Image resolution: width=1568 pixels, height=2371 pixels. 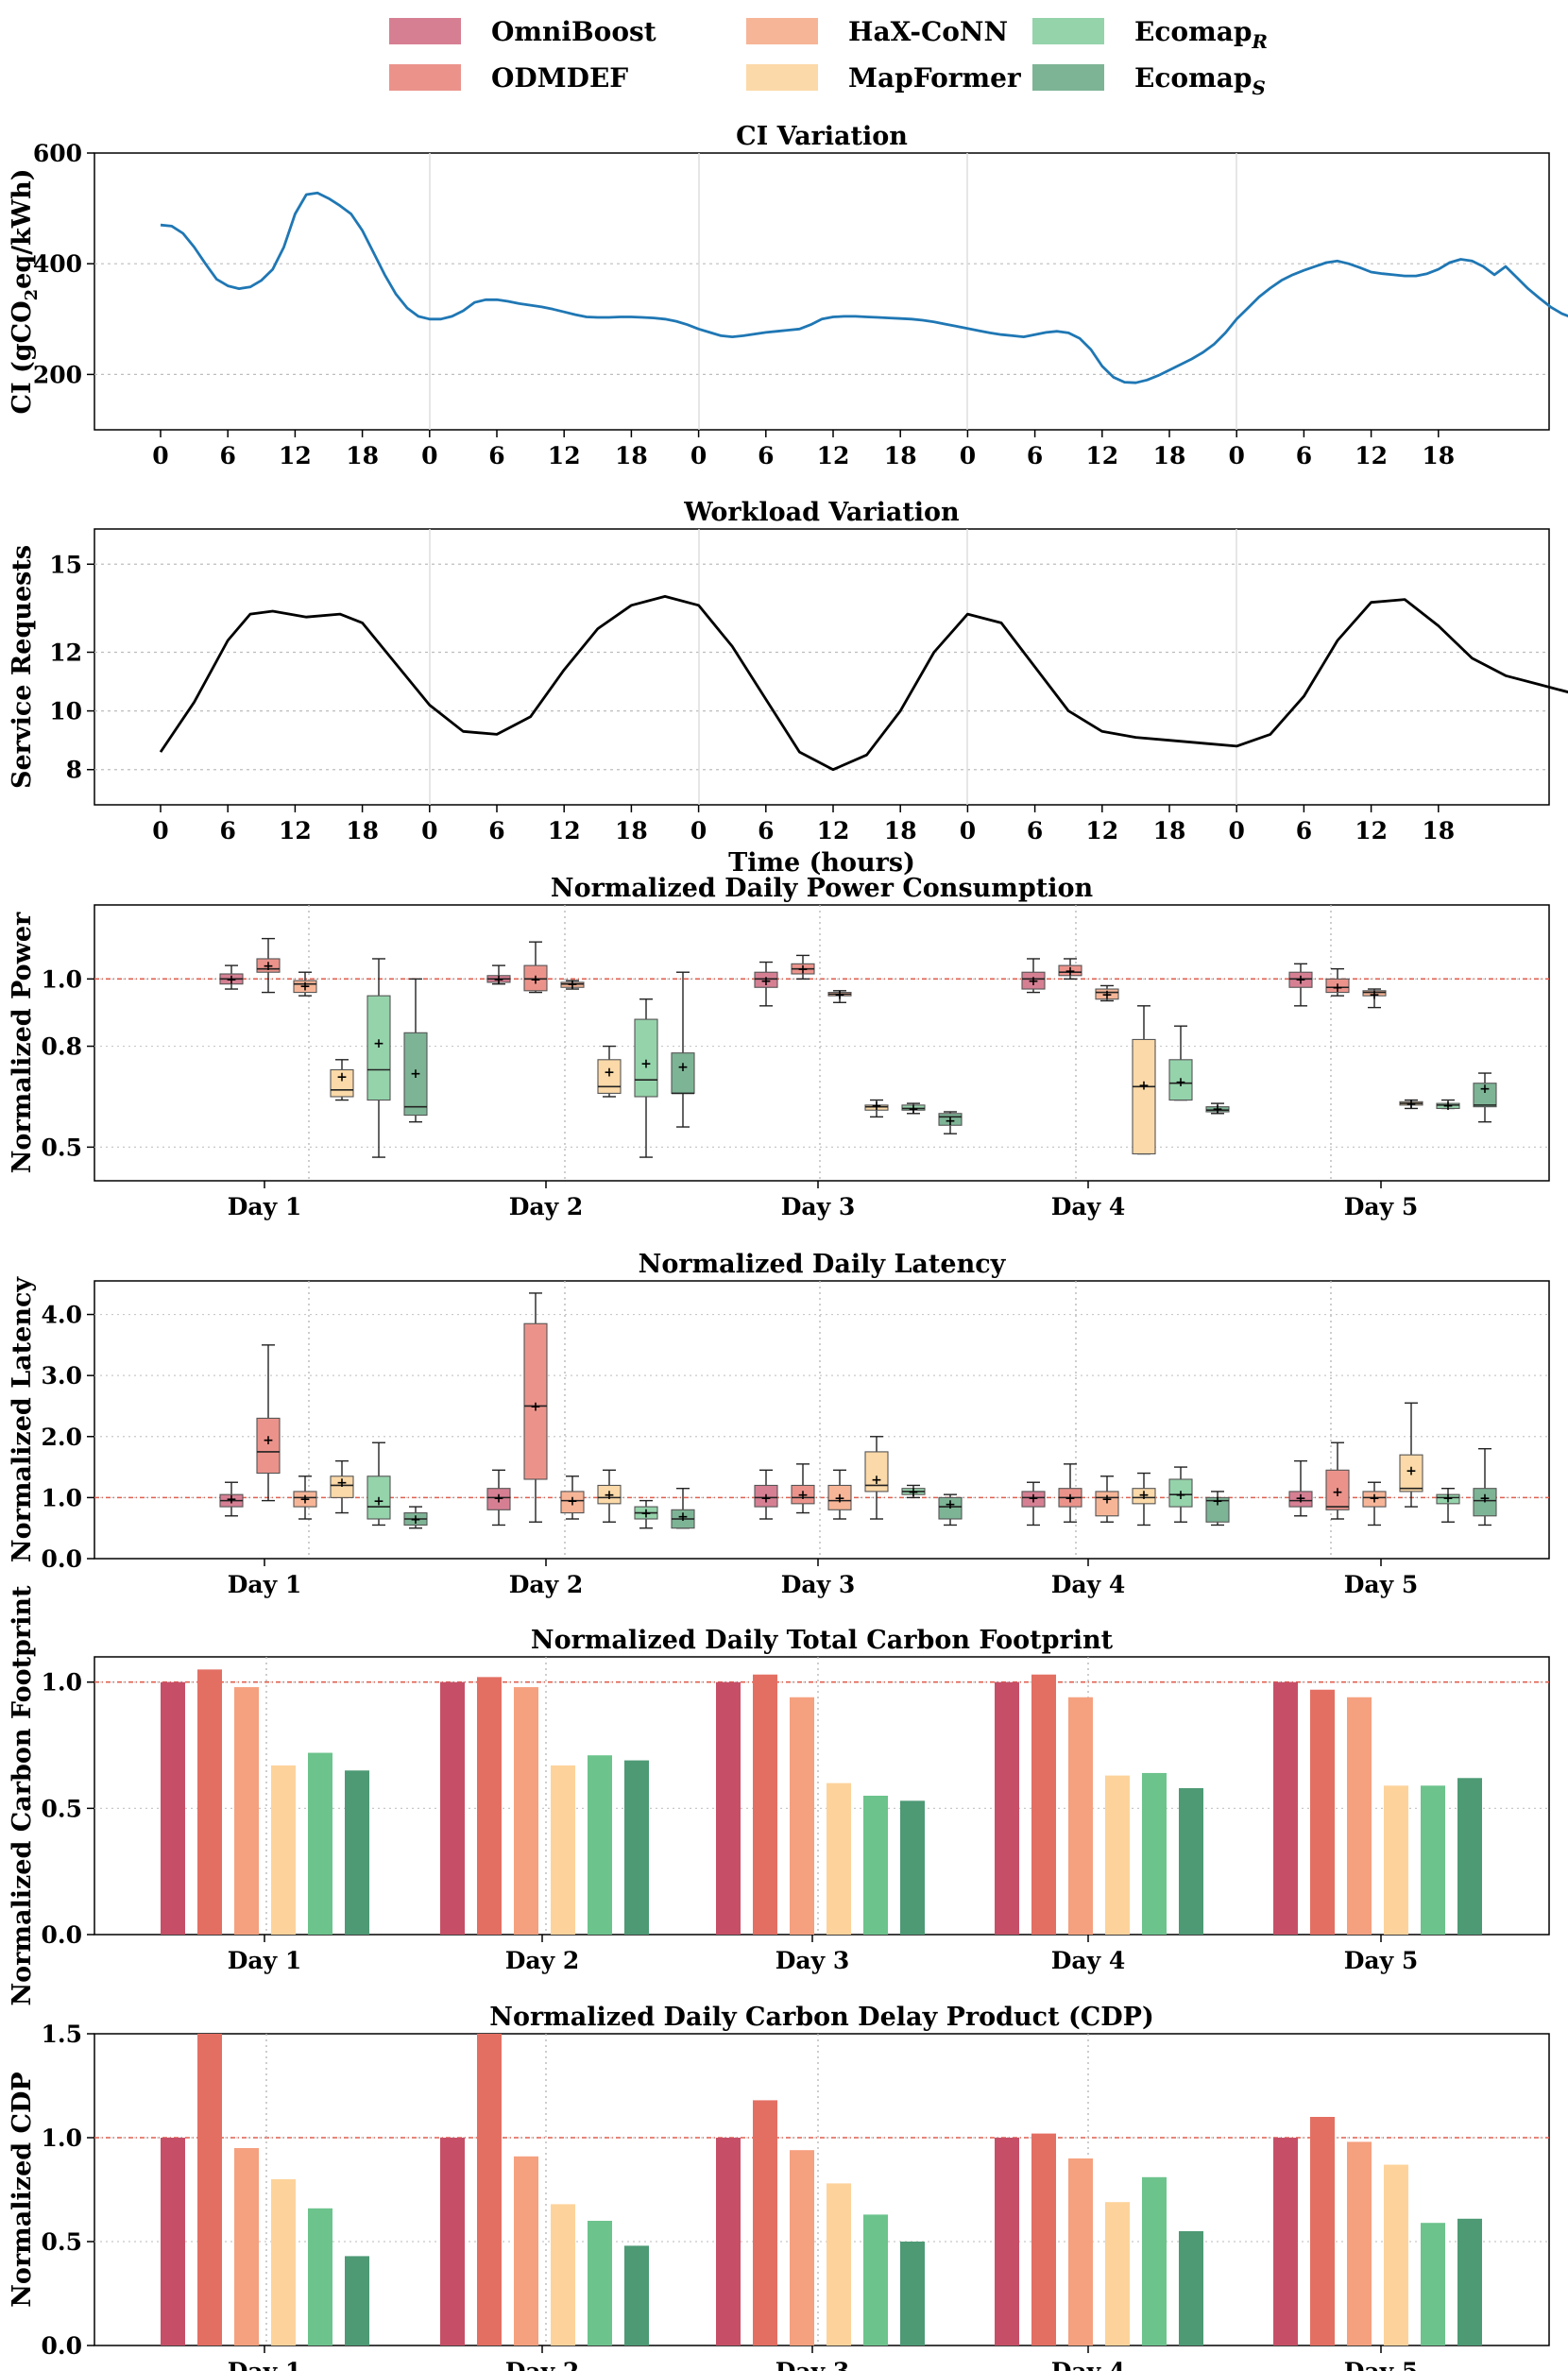 What do you see at coordinates (62, 1935) in the screenshot?
I see `y-tick-label: 0.0` at bounding box center [62, 1935].